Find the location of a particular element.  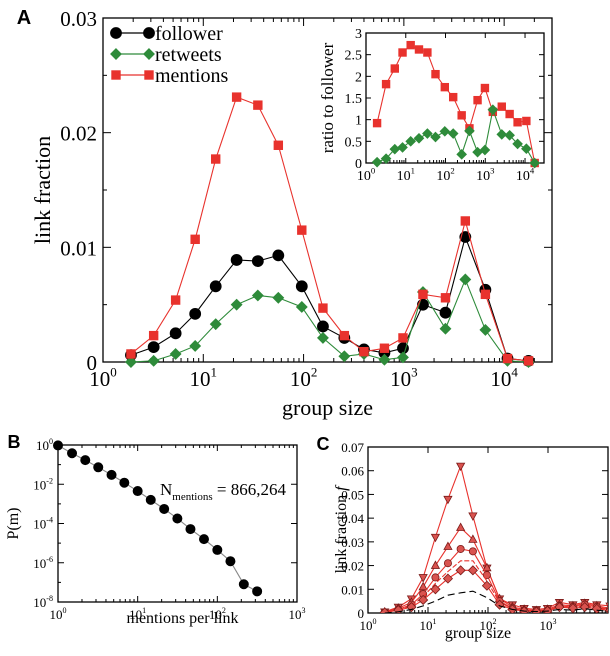

n-mentions-symbol: N is located at coordinates (166, 489).